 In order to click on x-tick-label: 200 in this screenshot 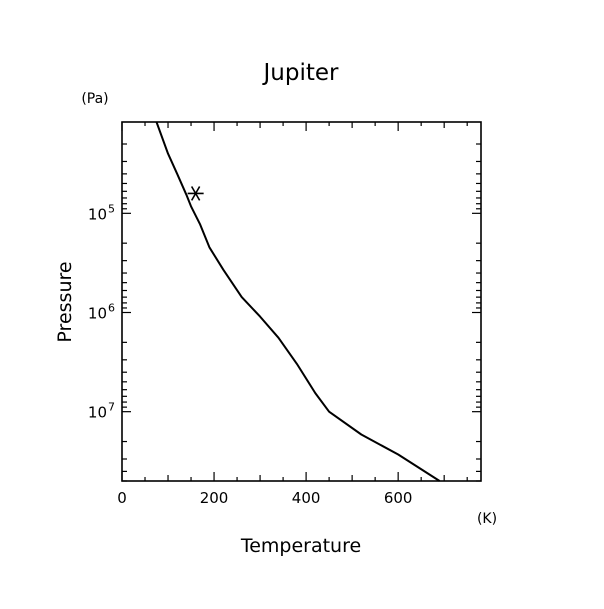, I will do `click(214, 498)`.